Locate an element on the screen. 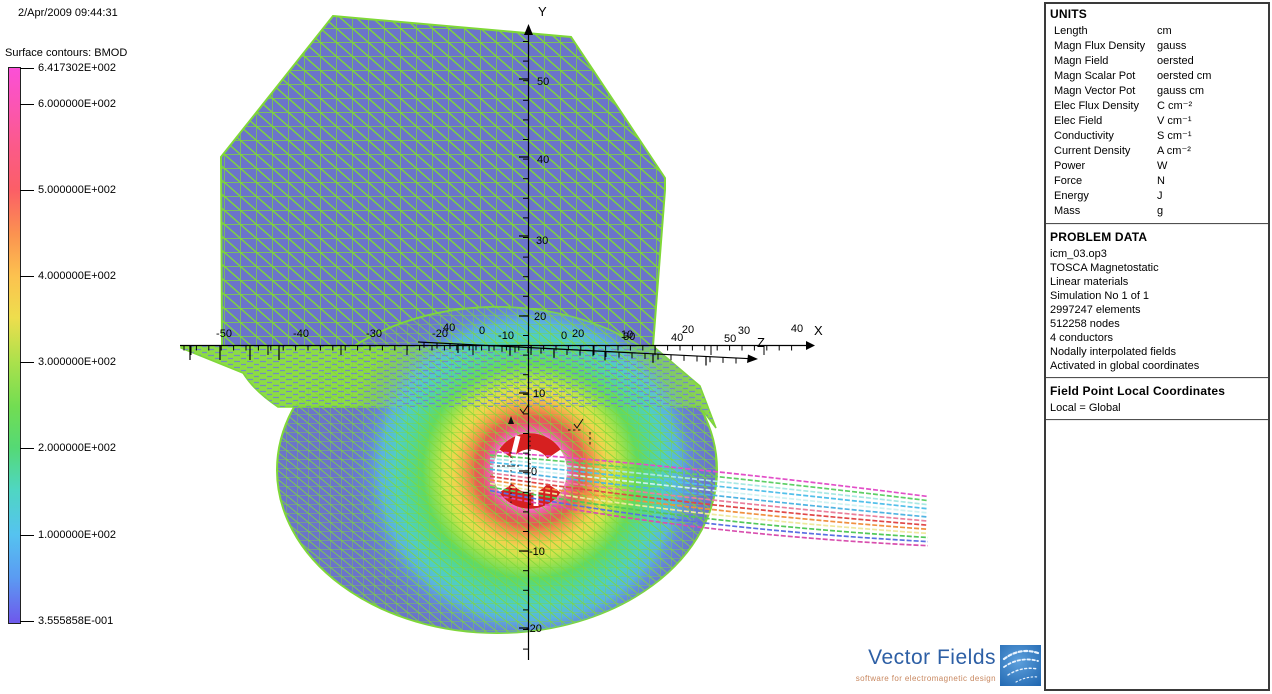  legend-title: Surface contours: BMOD is located at coordinates (66, 53).